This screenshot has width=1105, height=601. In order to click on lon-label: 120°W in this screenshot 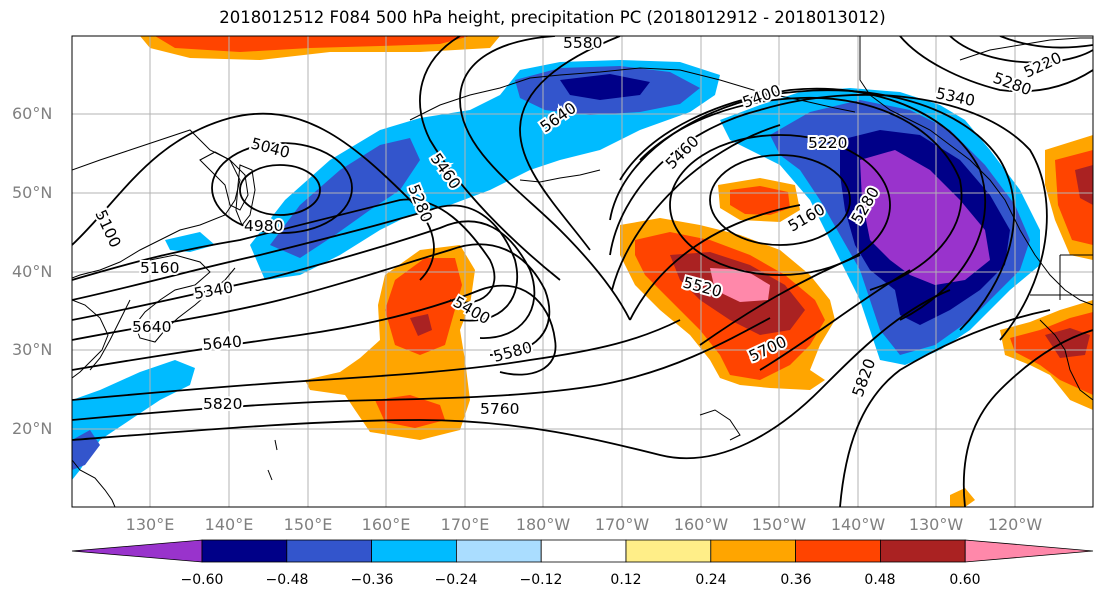, I will do `click(1015, 524)`.